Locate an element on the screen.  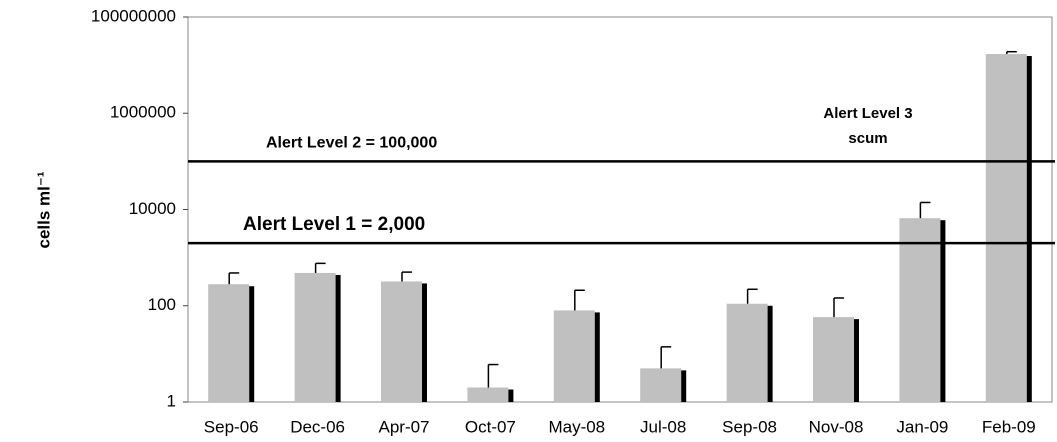
x-tick-label: Jan-09 is located at coordinates (922, 426).